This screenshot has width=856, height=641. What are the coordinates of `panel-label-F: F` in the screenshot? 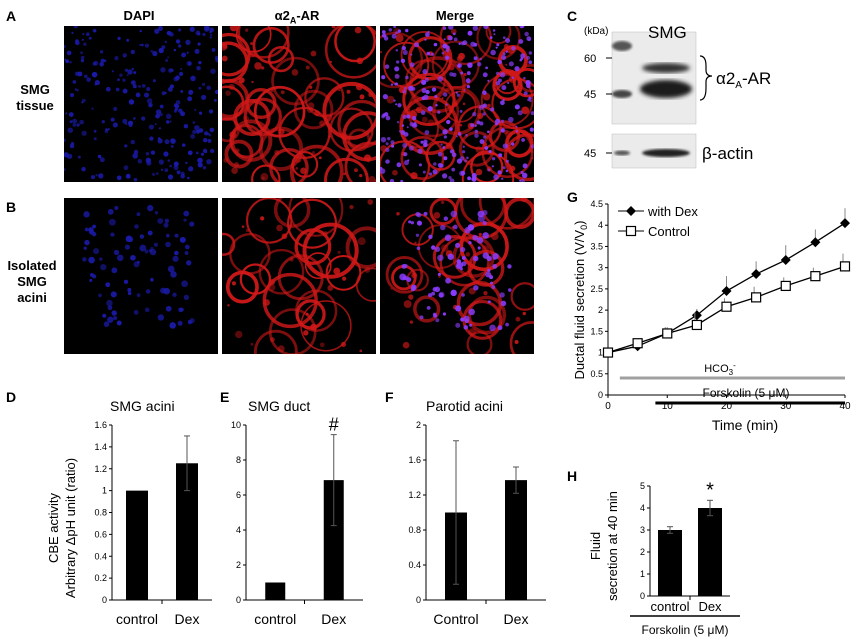 It's located at (389, 397).